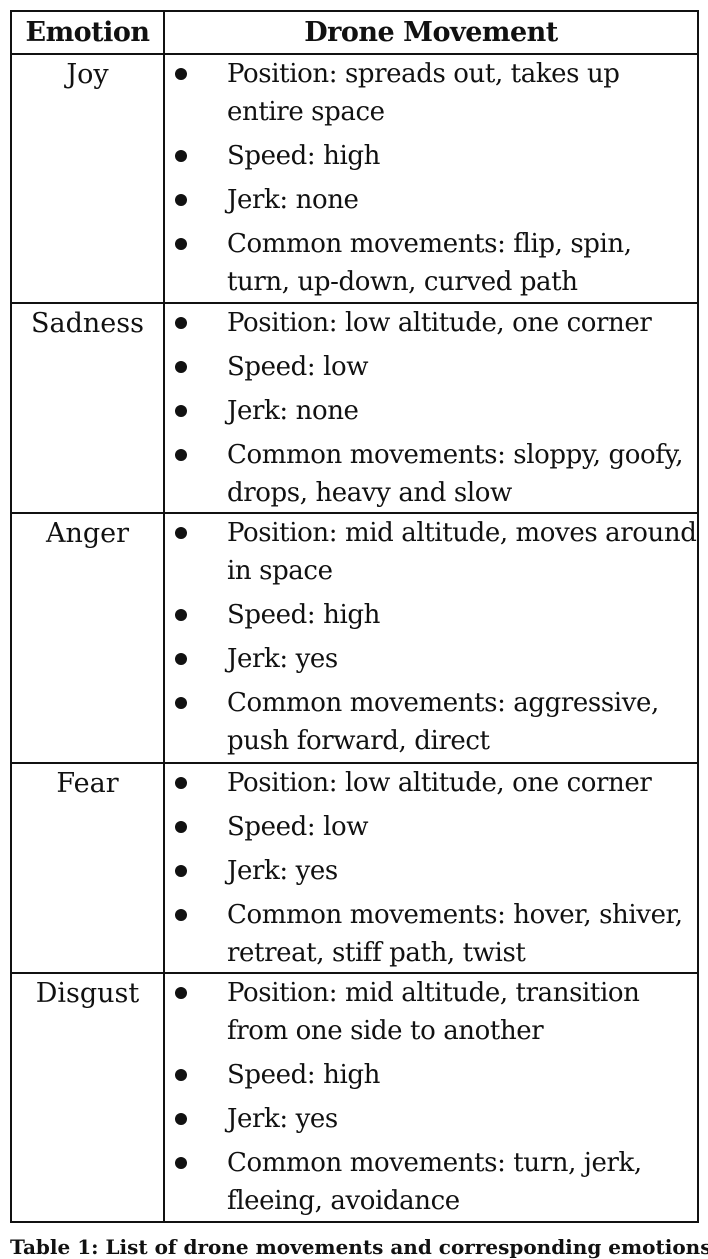 Image resolution: width=708 pixels, height=1259 pixels. What do you see at coordinates (87, 178) in the screenshot?
I see `emotion-cell: Joy` at bounding box center [87, 178].